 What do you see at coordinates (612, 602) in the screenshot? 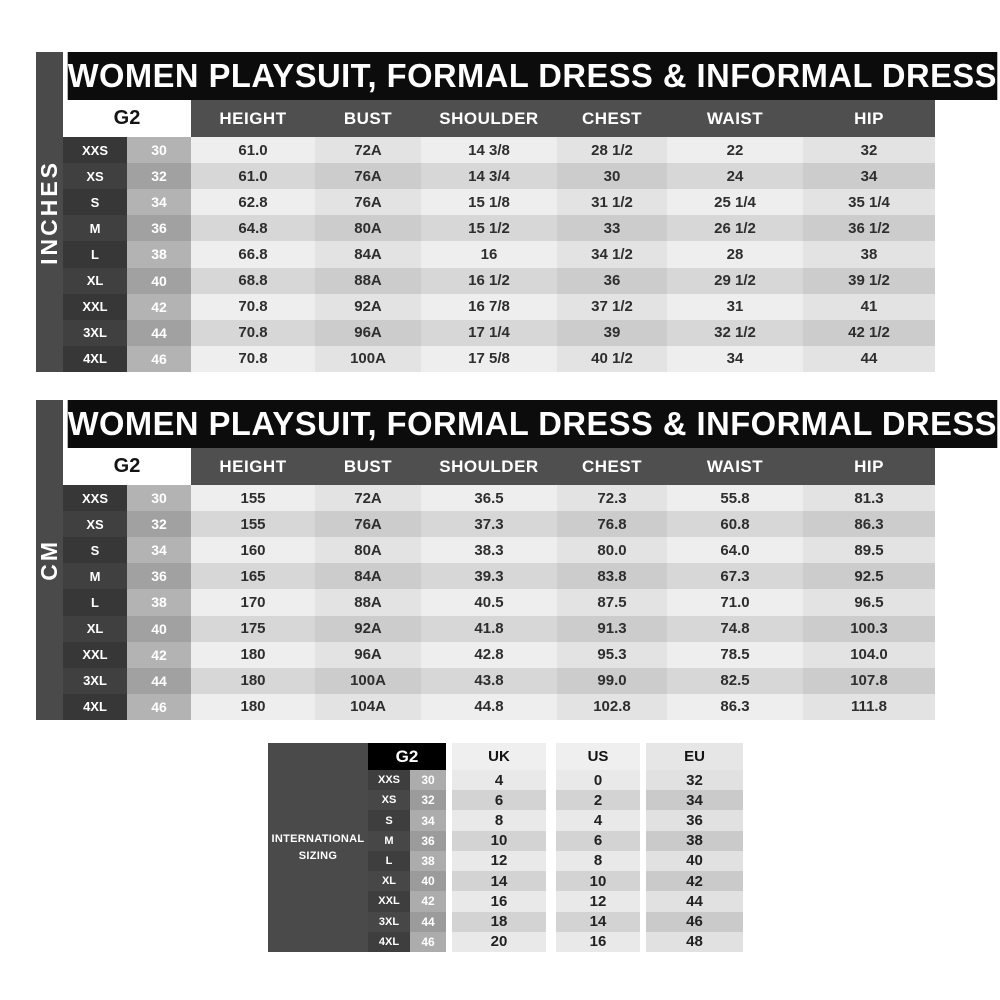
I see `measurement-chest: 87.5` at bounding box center [612, 602].